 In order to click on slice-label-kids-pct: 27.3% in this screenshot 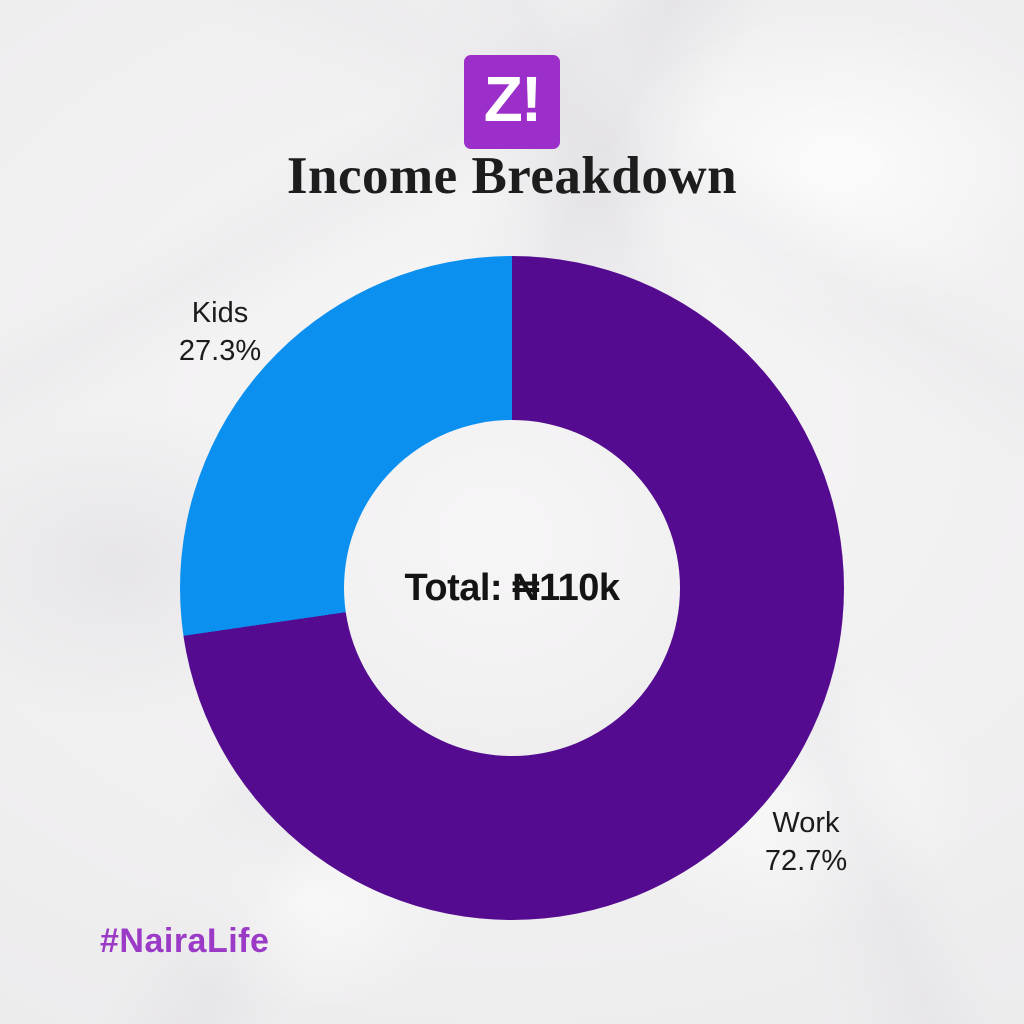, I will do `click(220, 351)`.